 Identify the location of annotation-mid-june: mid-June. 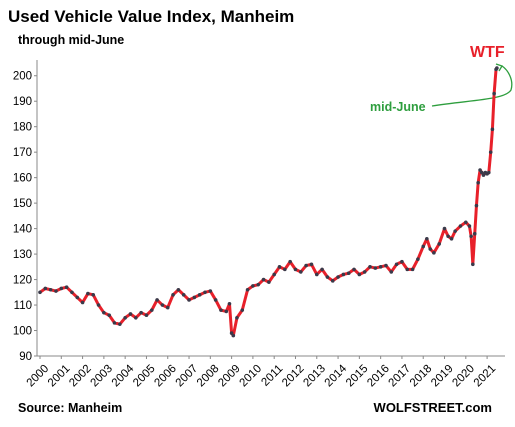
(398, 107).